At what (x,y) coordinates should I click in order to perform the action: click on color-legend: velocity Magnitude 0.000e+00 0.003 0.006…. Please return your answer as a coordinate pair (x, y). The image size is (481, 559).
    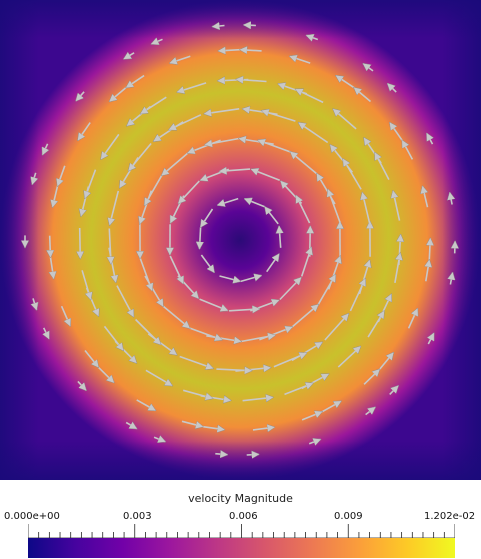
    Looking at the image, I should click on (240, 519).